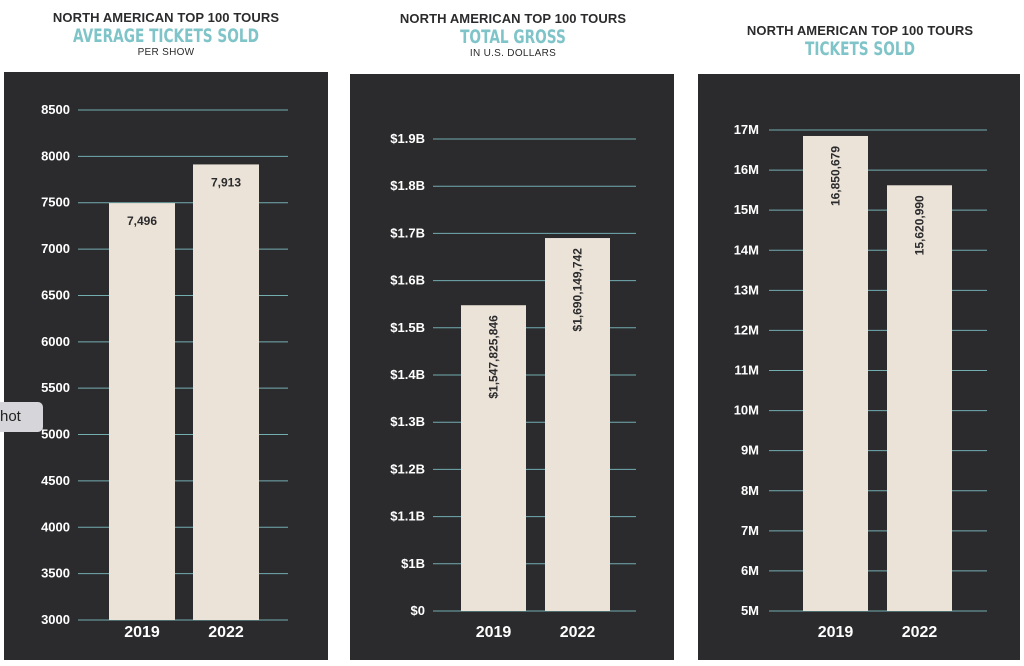  I want to click on chart2-bar-2022, so click(577, 424).